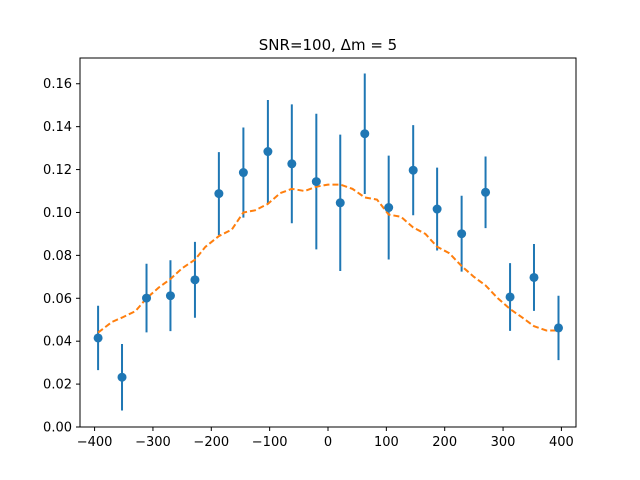 The width and height of the screenshot is (640, 480). I want to click on y-tick-label: 0.16, so click(57, 84).